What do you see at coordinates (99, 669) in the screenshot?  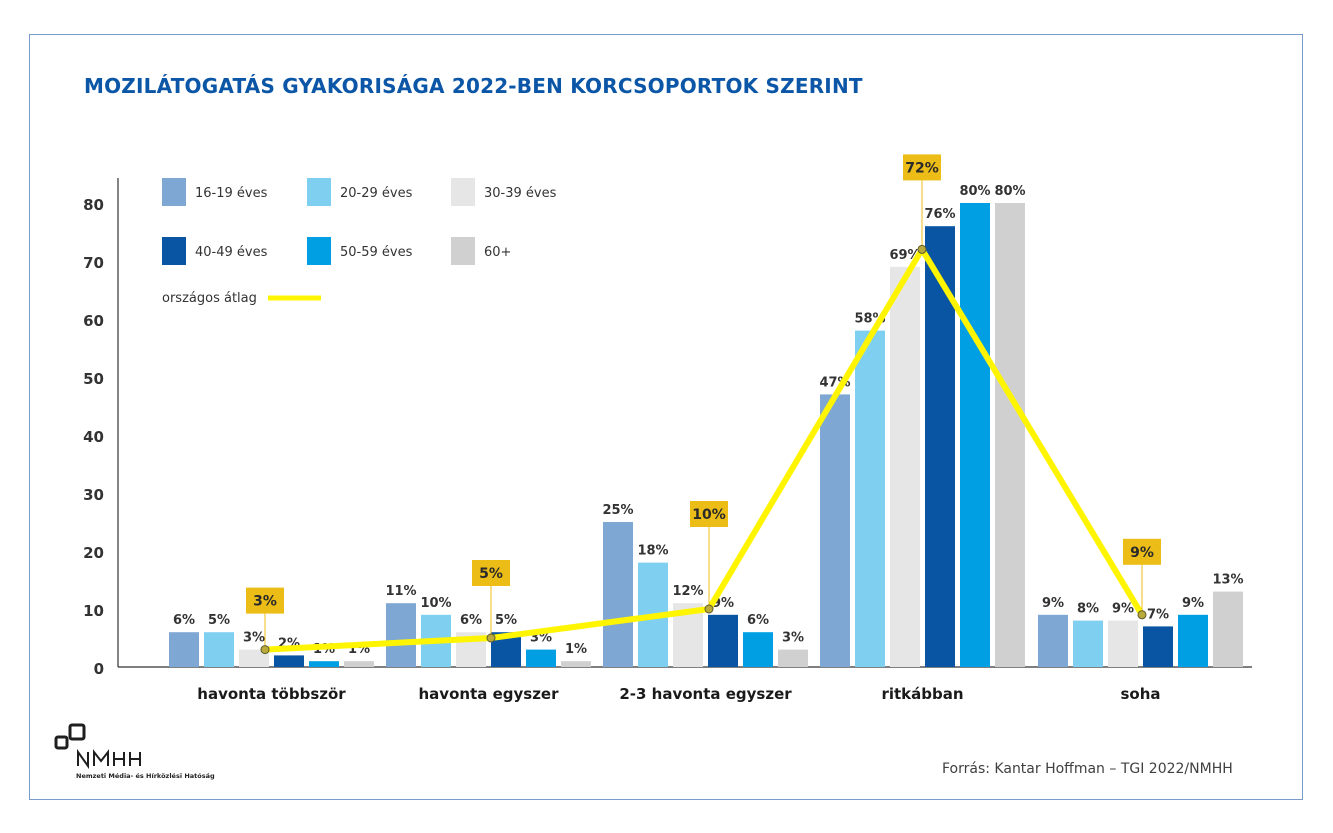 I see `y-tick-label: 0` at bounding box center [99, 669].